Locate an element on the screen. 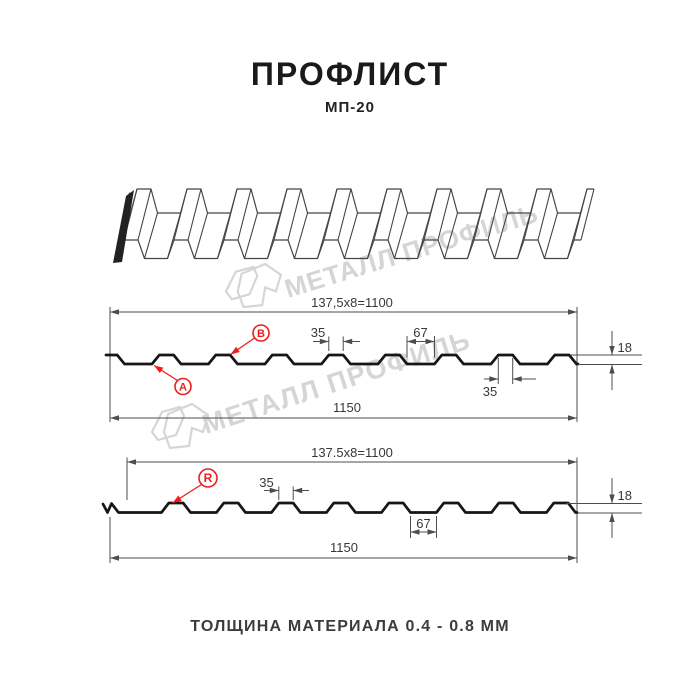 The image size is (700, 700). dim-valley-r: 67 is located at coordinates (423, 523).